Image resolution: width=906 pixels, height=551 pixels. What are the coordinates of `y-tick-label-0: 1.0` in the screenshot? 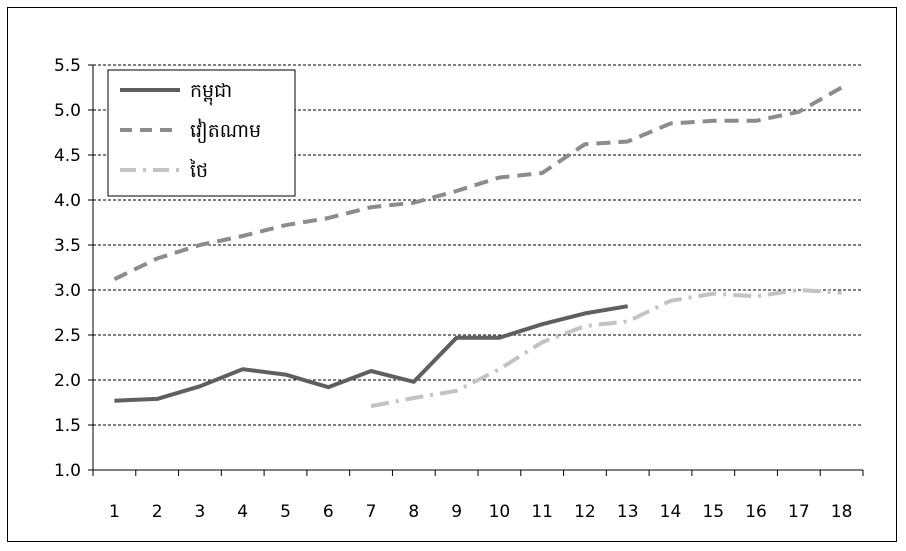 It's located at (67, 471).